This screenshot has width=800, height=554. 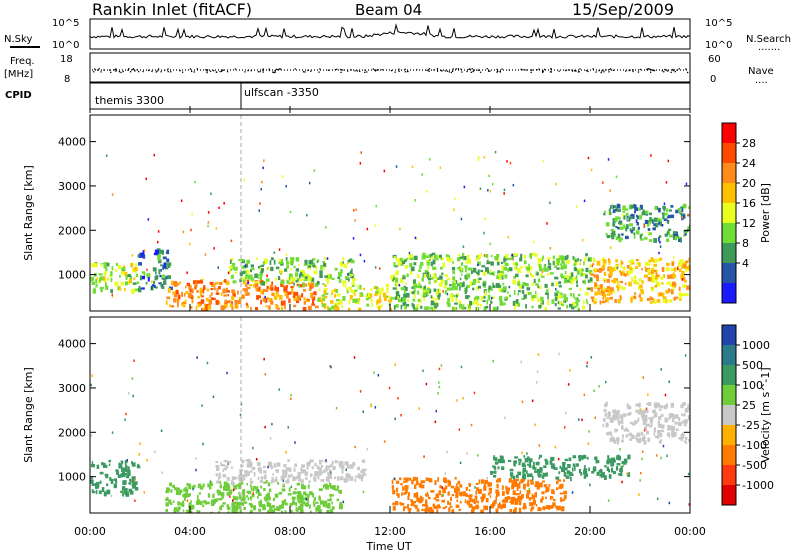 What do you see at coordinates (72, 432) in the screenshot?
I see `velocity-ytick-label: 2000` at bounding box center [72, 432].